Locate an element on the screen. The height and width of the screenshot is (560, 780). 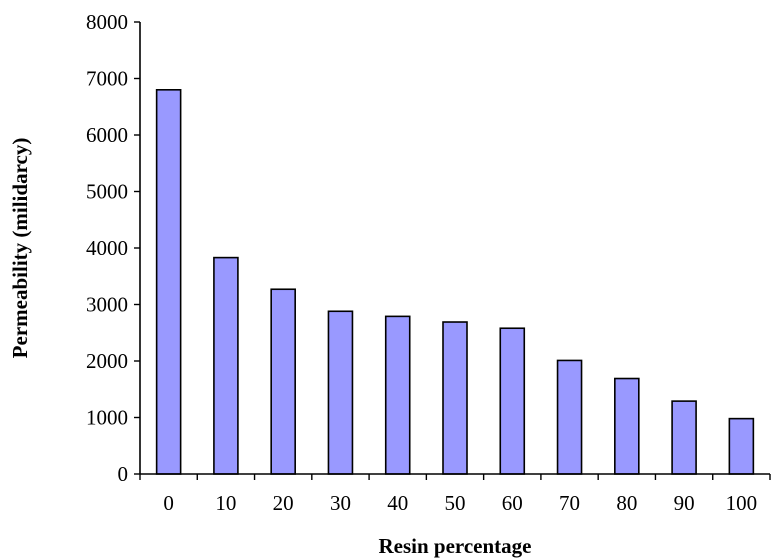
y-tick-label: 2000 is located at coordinates (107, 361).